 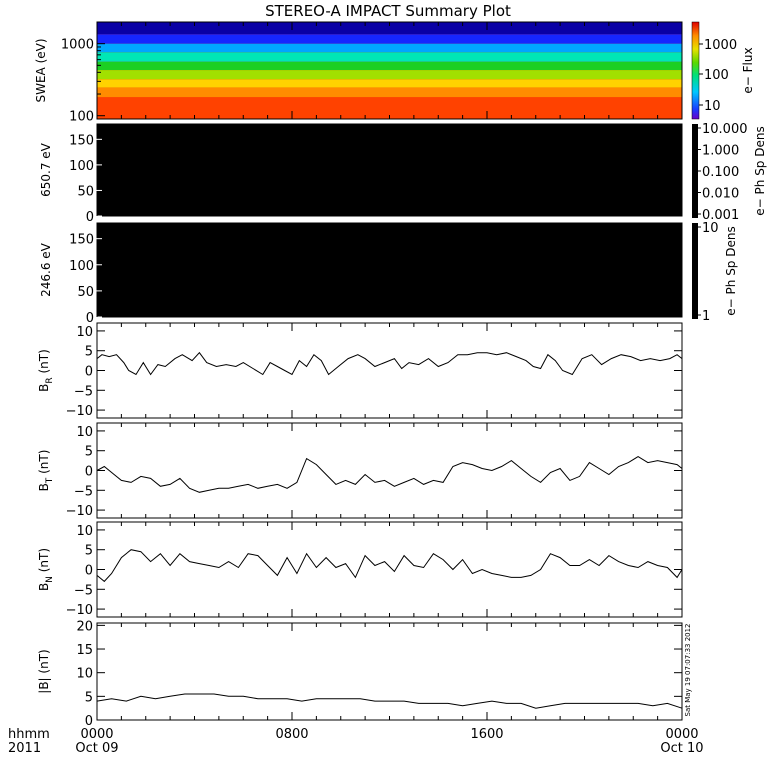 I want to click on panel-bmag: 20 15 10 5 0 |B| (nT), so click(x=360, y=674).